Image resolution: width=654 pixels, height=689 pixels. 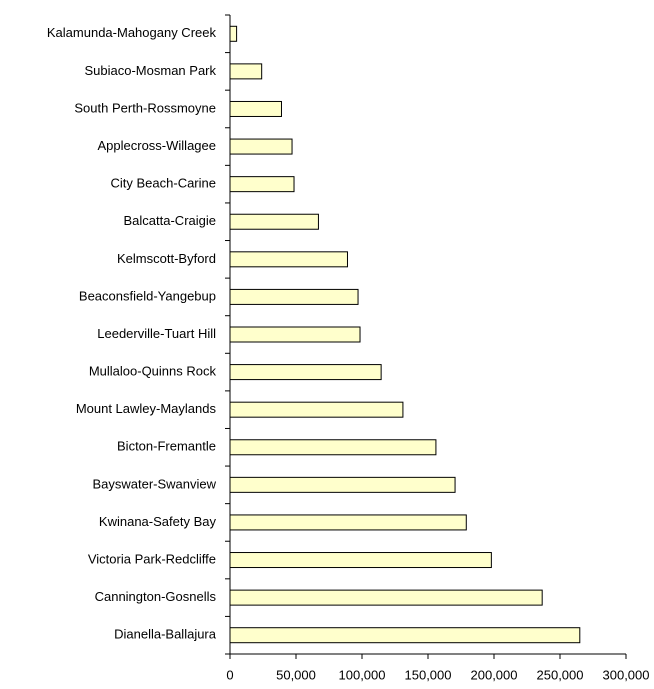 I want to click on y-tick-label: Kwinana-Safety Bay, so click(x=158, y=521).